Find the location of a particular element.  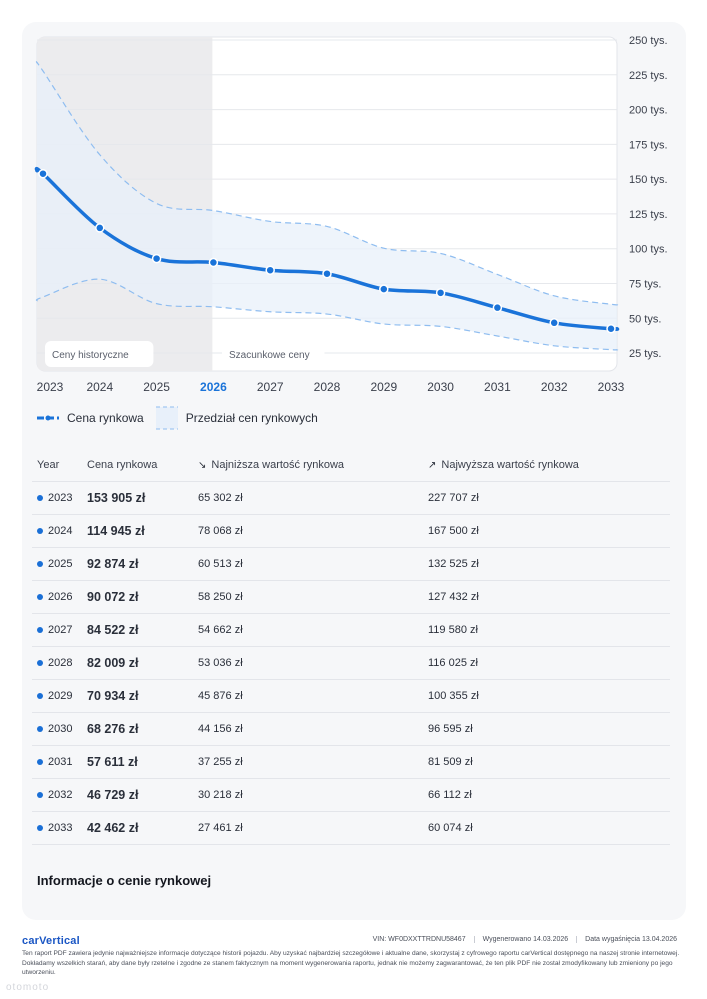

year-value: 2028 is located at coordinates (60, 662).